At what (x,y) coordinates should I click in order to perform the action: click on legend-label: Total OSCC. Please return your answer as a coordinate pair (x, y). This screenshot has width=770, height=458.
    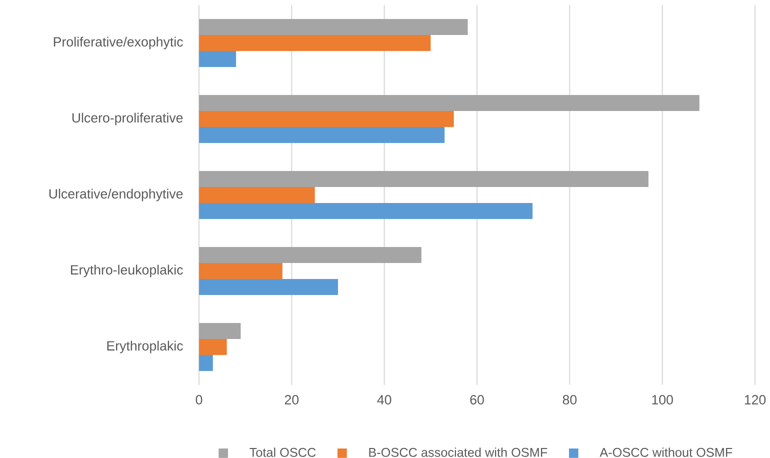
    Looking at the image, I should click on (283, 452).